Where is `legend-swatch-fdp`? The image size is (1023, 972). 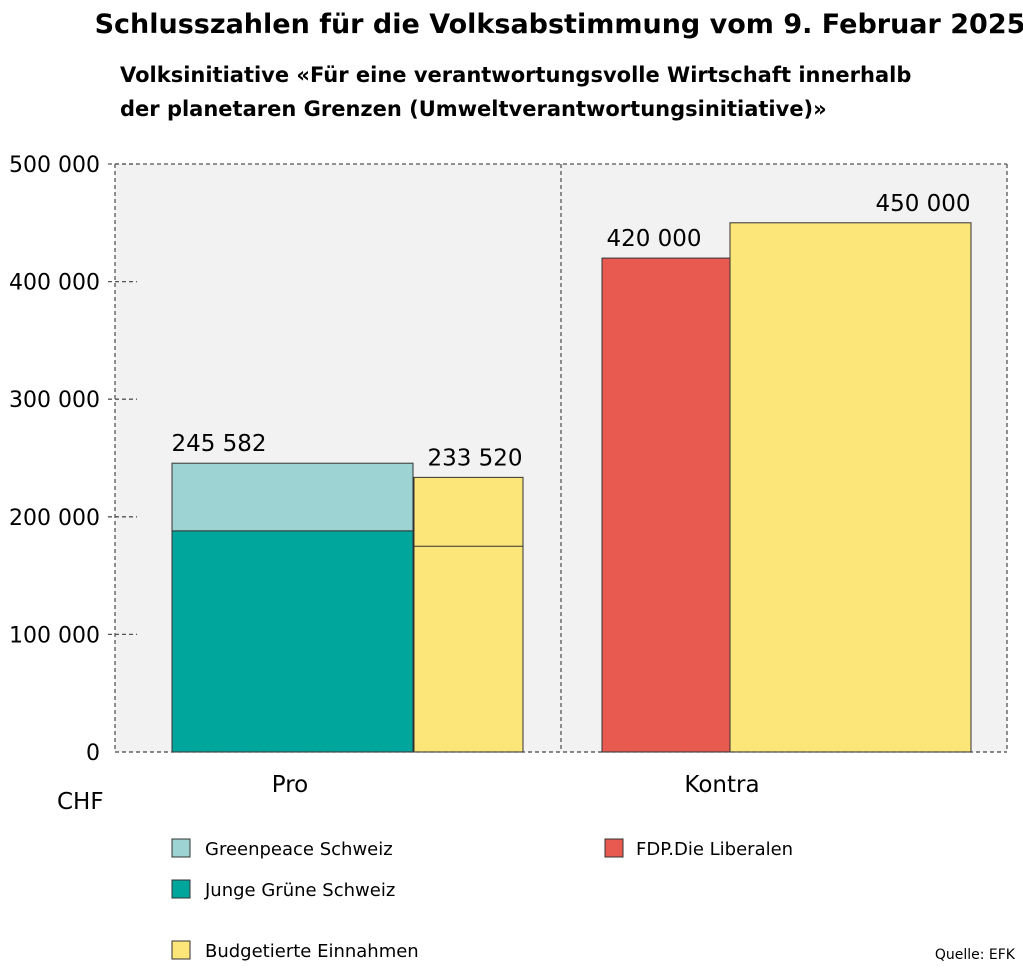 legend-swatch-fdp is located at coordinates (614, 848).